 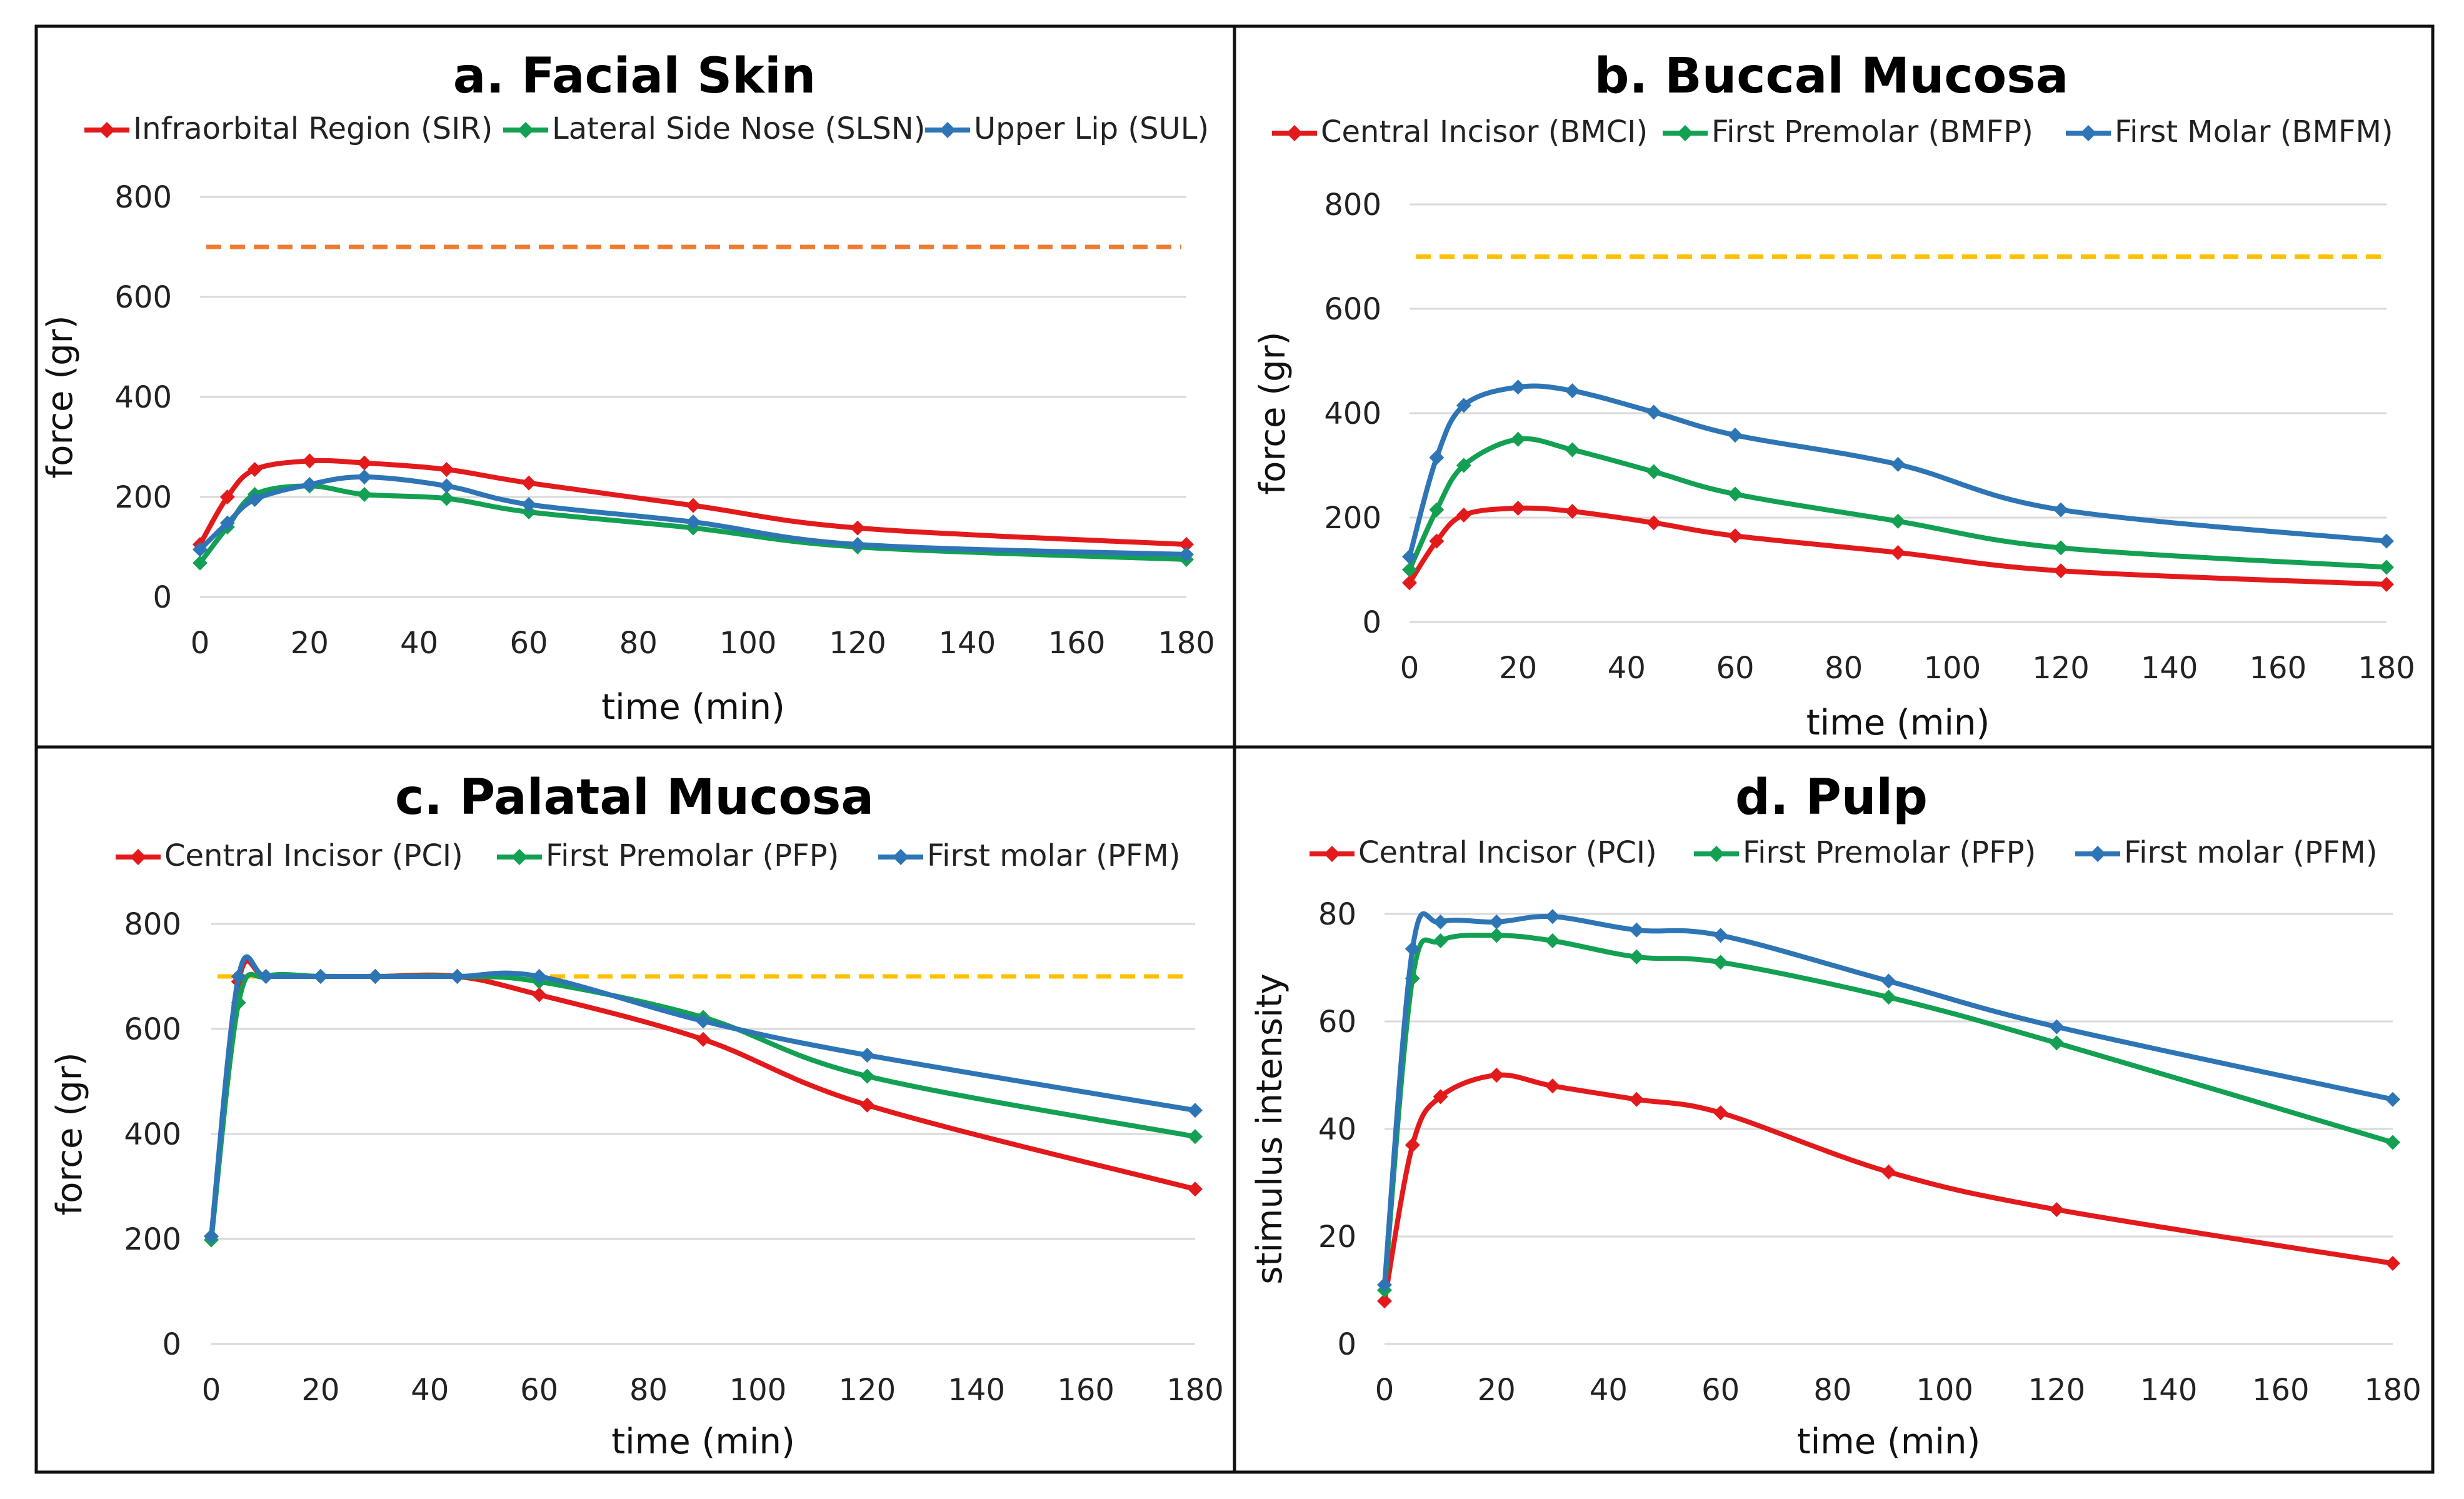 What do you see at coordinates (1872, 131) in the screenshot?
I see `legend-label: First Premolar (BMFP)` at bounding box center [1872, 131].